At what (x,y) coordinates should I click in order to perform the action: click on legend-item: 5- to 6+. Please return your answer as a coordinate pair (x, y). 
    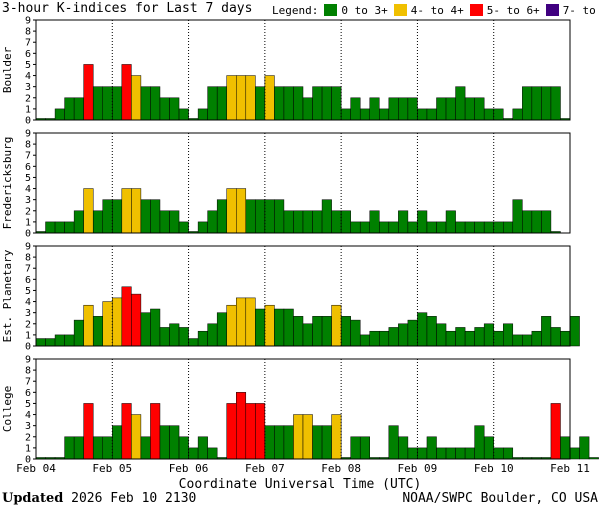
    Looking at the image, I should click on (504, 10).